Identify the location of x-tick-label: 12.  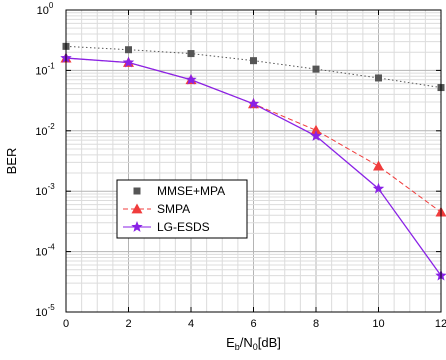
(440, 324).